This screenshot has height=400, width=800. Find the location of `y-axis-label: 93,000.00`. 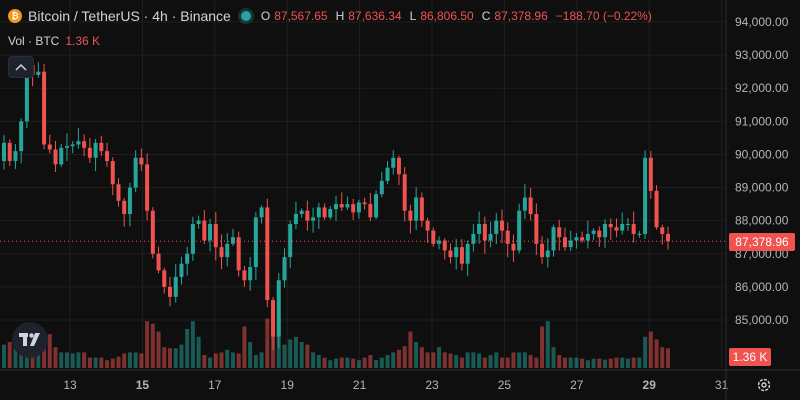

y-axis-label: 93,000.00 is located at coordinates (762, 55).